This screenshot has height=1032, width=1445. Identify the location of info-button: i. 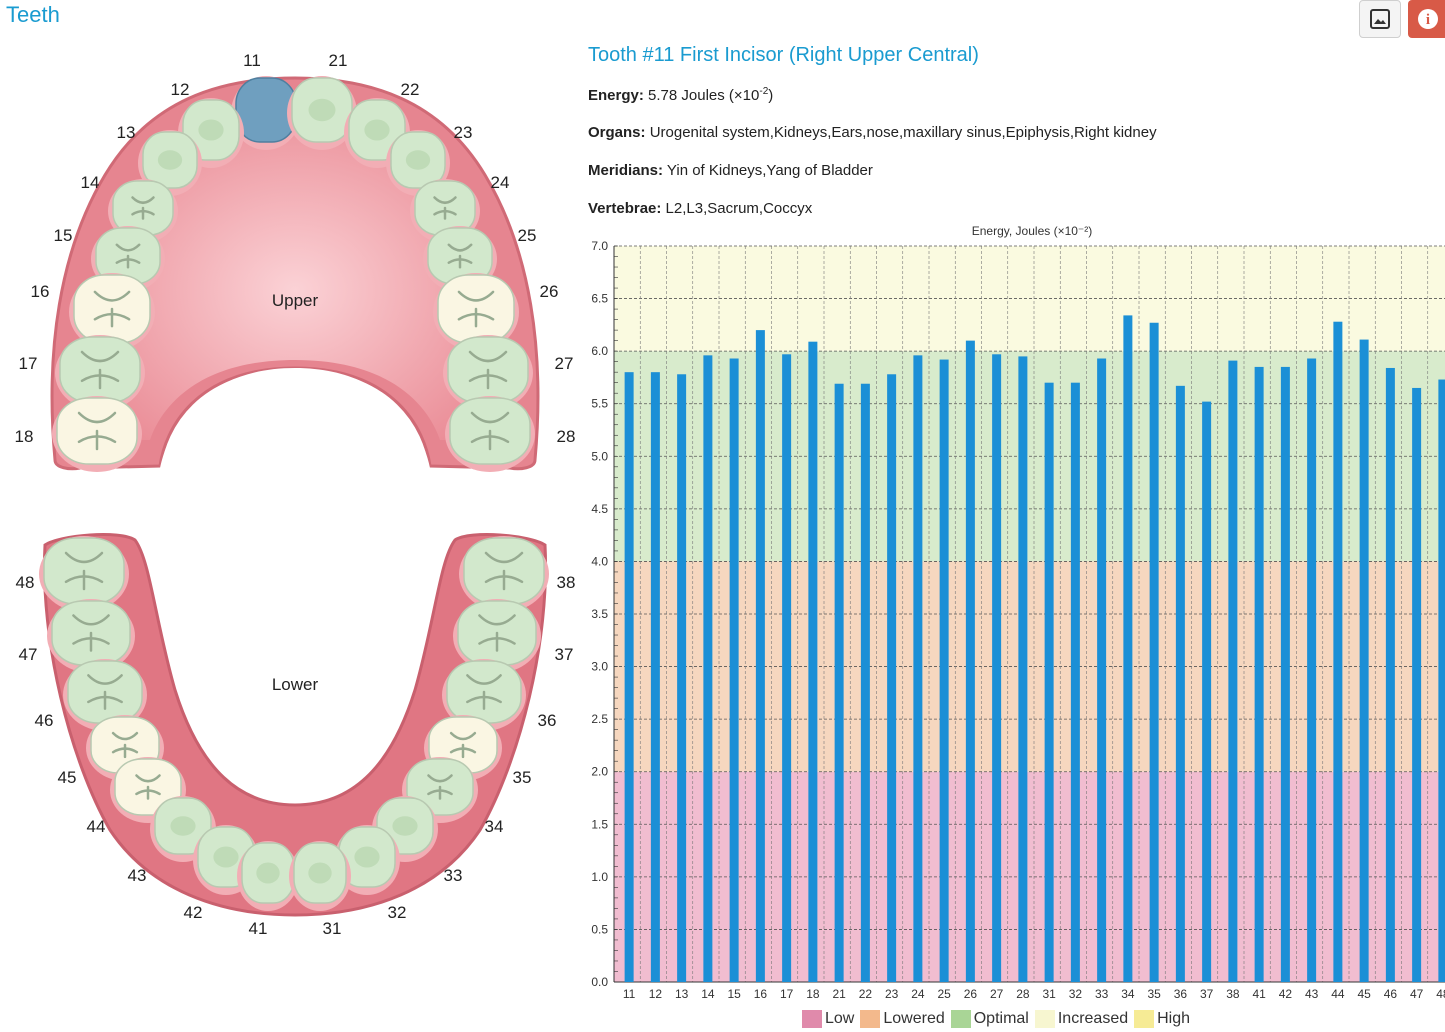
(1426, 19).